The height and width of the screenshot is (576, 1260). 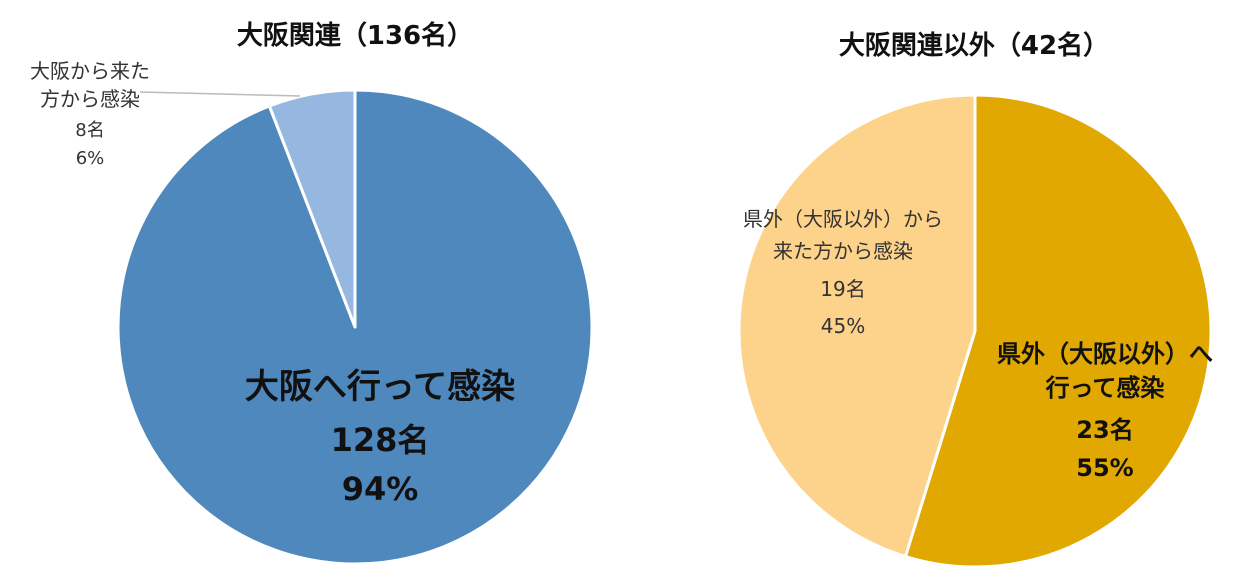 What do you see at coordinates (380, 489) in the screenshot?
I see `slice-percent-osaka-visit: 94%` at bounding box center [380, 489].